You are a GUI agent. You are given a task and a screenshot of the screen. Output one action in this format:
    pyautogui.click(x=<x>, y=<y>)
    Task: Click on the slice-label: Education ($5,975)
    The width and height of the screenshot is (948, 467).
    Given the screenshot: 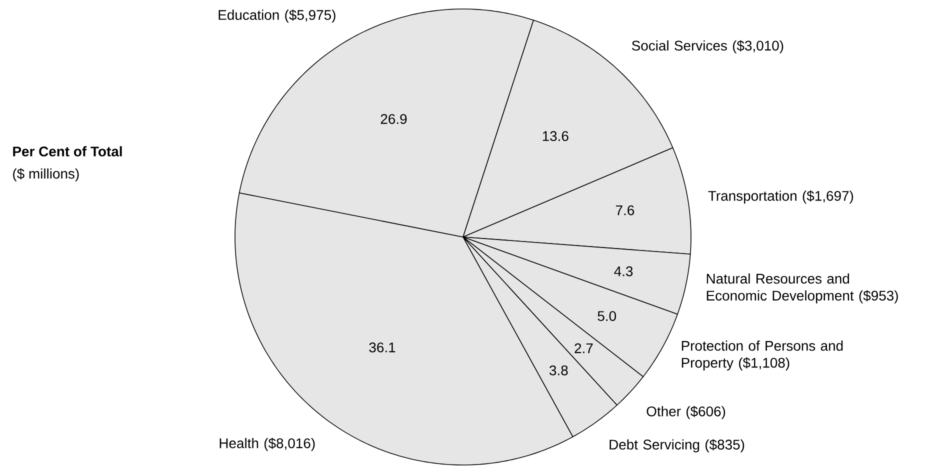 What is the action you would take?
    pyautogui.click(x=277, y=16)
    